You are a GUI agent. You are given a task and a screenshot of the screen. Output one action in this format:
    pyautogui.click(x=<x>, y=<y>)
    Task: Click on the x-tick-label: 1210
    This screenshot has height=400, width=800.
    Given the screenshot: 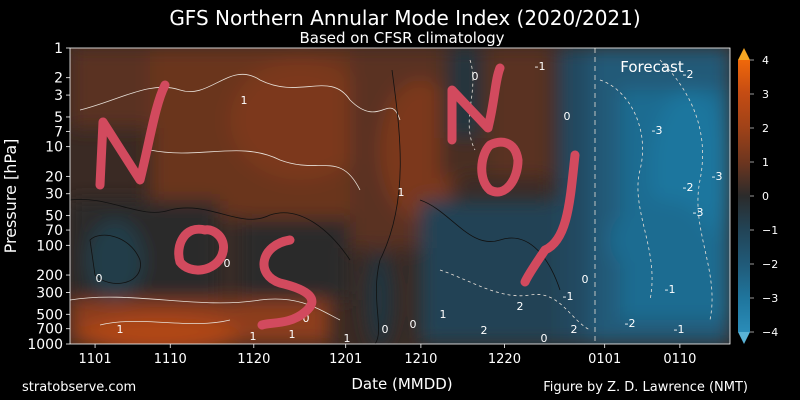 What is the action you would take?
    pyautogui.click(x=420, y=359)
    